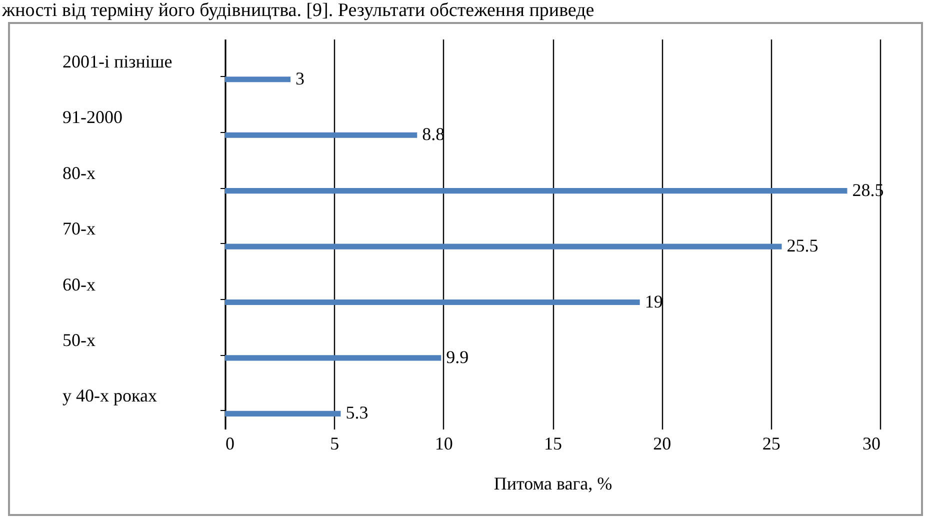 Image resolution: width=925 pixels, height=518 pixels. What do you see at coordinates (771, 444) in the screenshot?
I see `x-tick-label: 25` at bounding box center [771, 444].